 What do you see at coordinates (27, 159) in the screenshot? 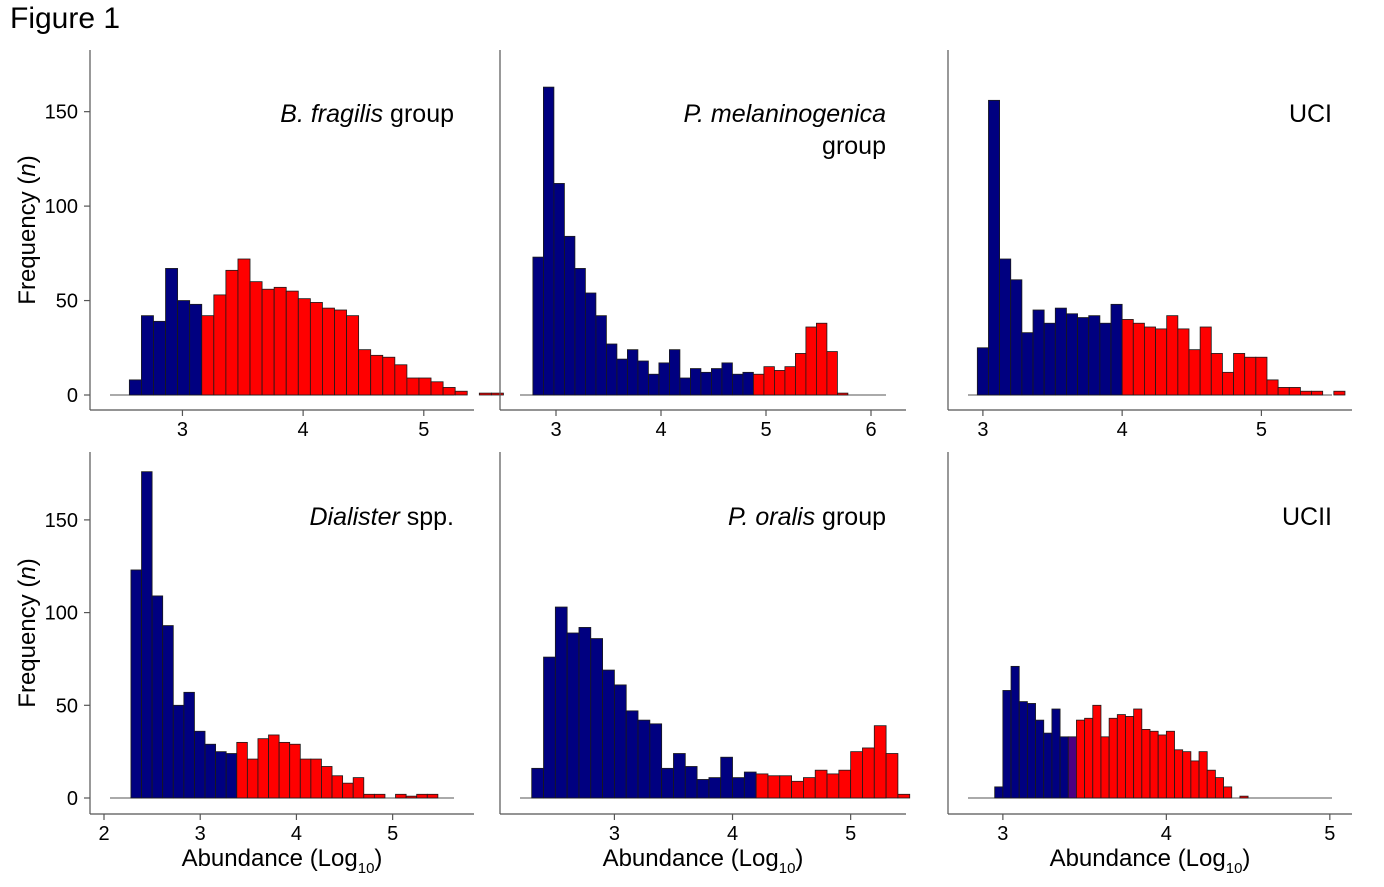
I see `y-title-tail: )` at bounding box center [27, 159].